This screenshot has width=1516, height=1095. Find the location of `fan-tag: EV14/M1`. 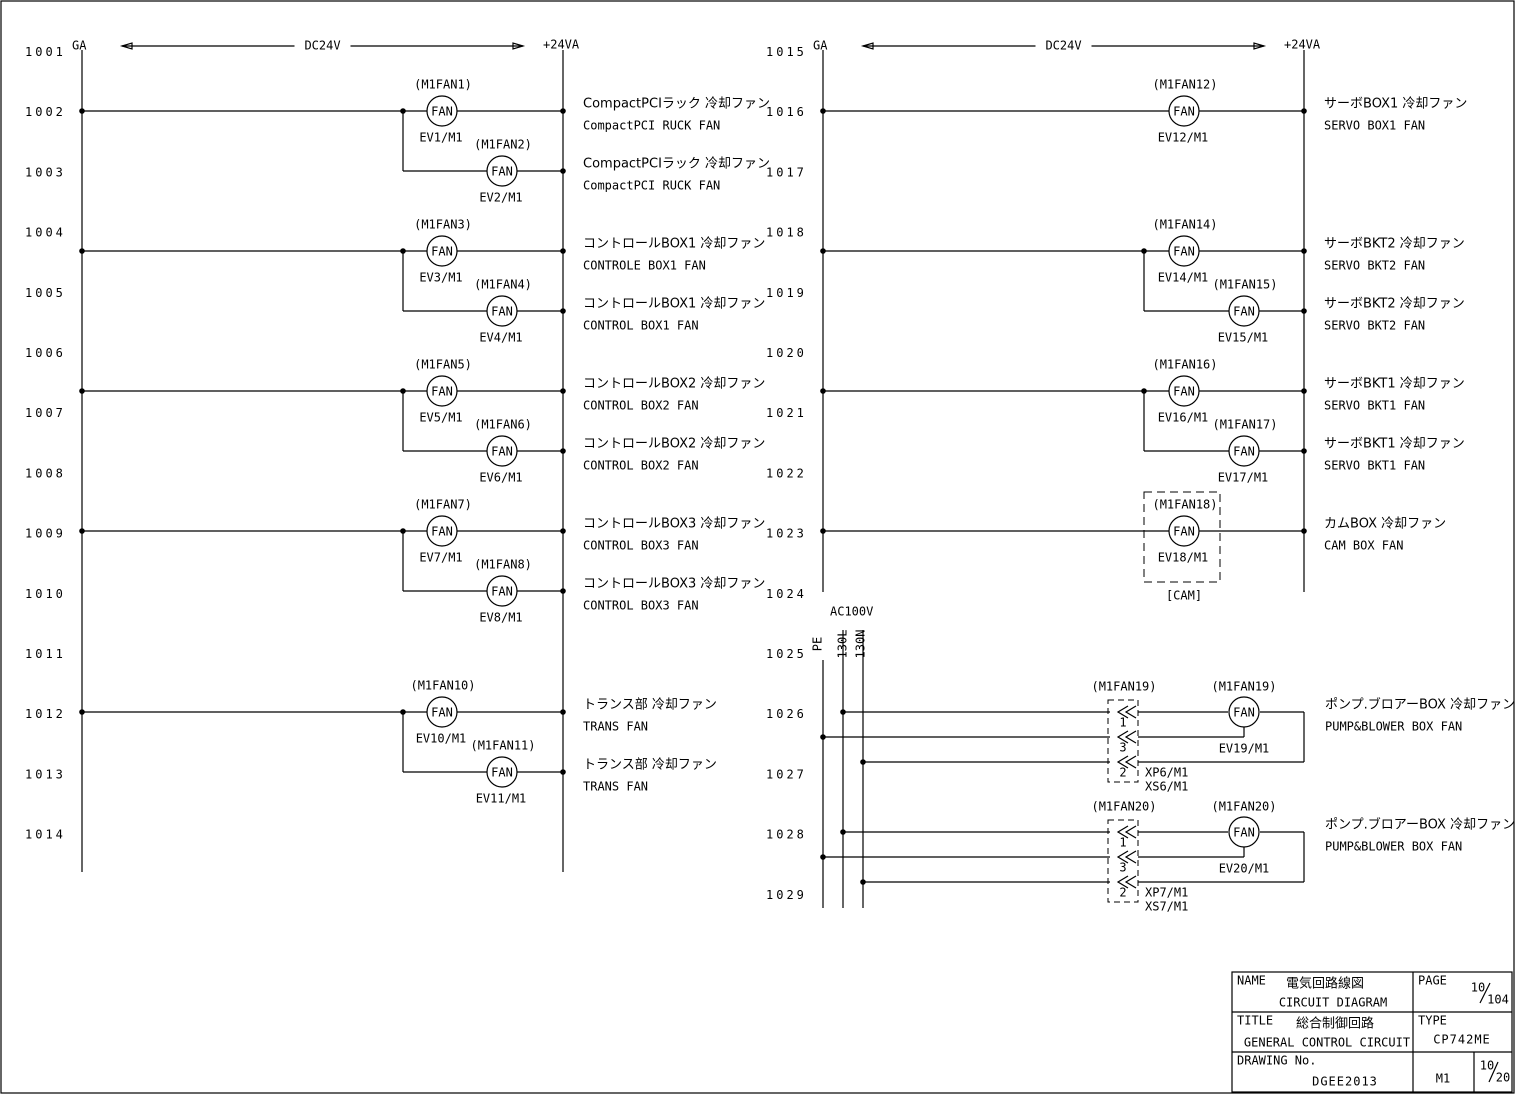

fan-tag: EV14/M1 is located at coordinates (1183, 278).